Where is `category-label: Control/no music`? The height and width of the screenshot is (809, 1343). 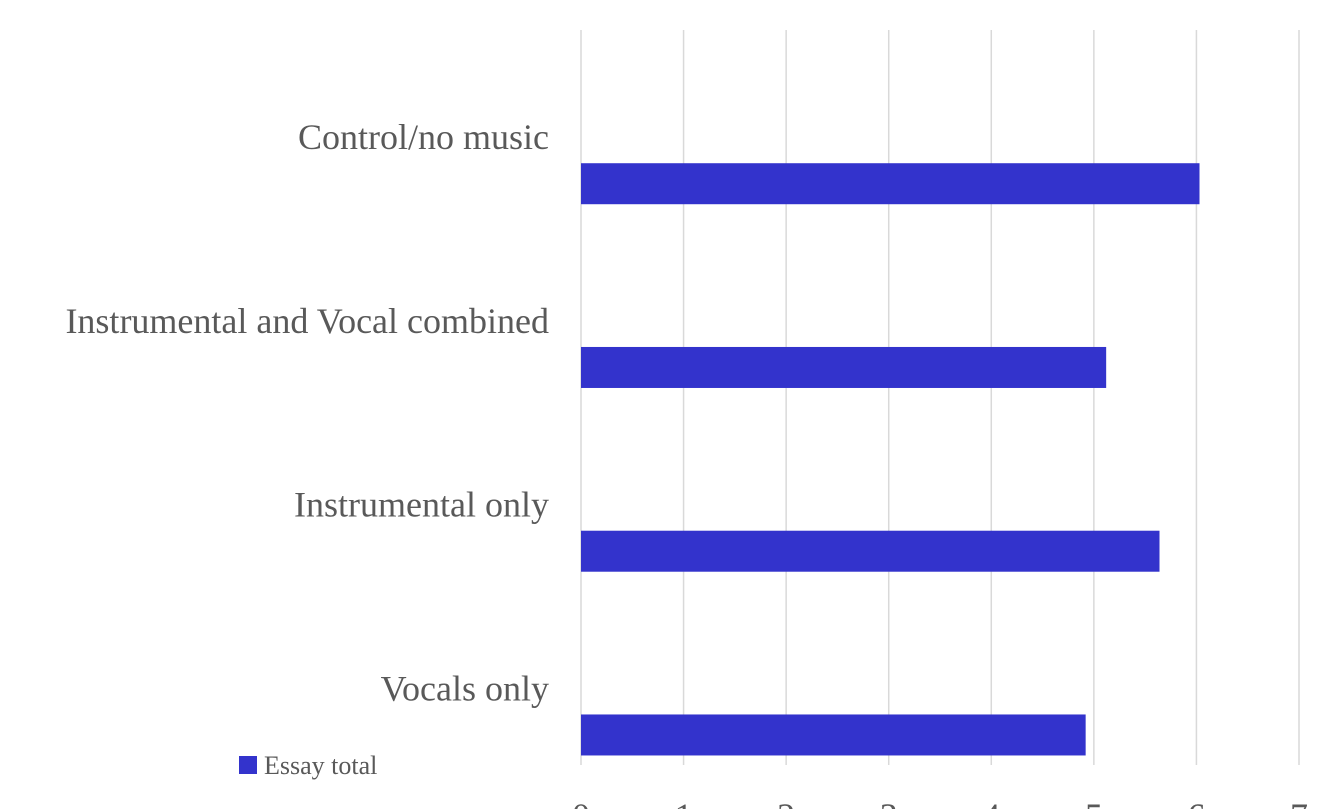 category-label: Control/no music is located at coordinates (423, 137).